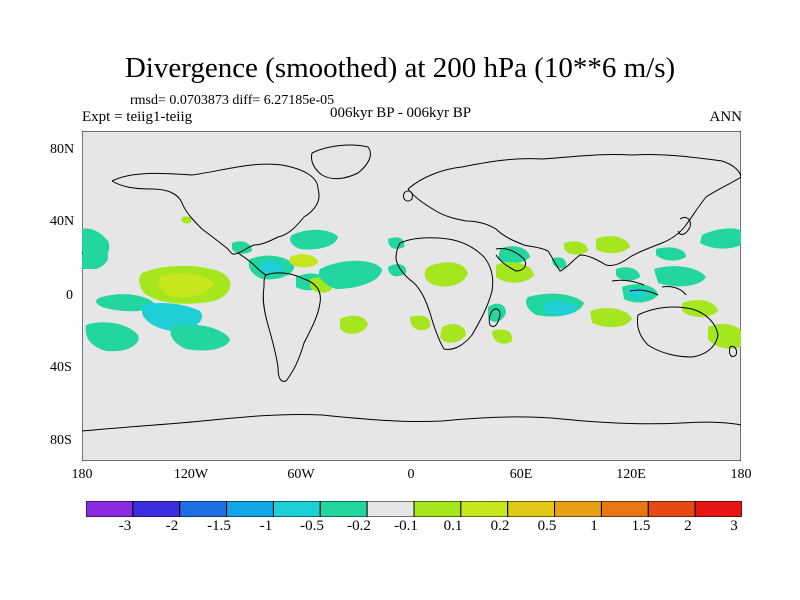 Image resolution: width=800 pixels, height=600 pixels. I want to click on lat-tick-40s: 40S, so click(61, 367).